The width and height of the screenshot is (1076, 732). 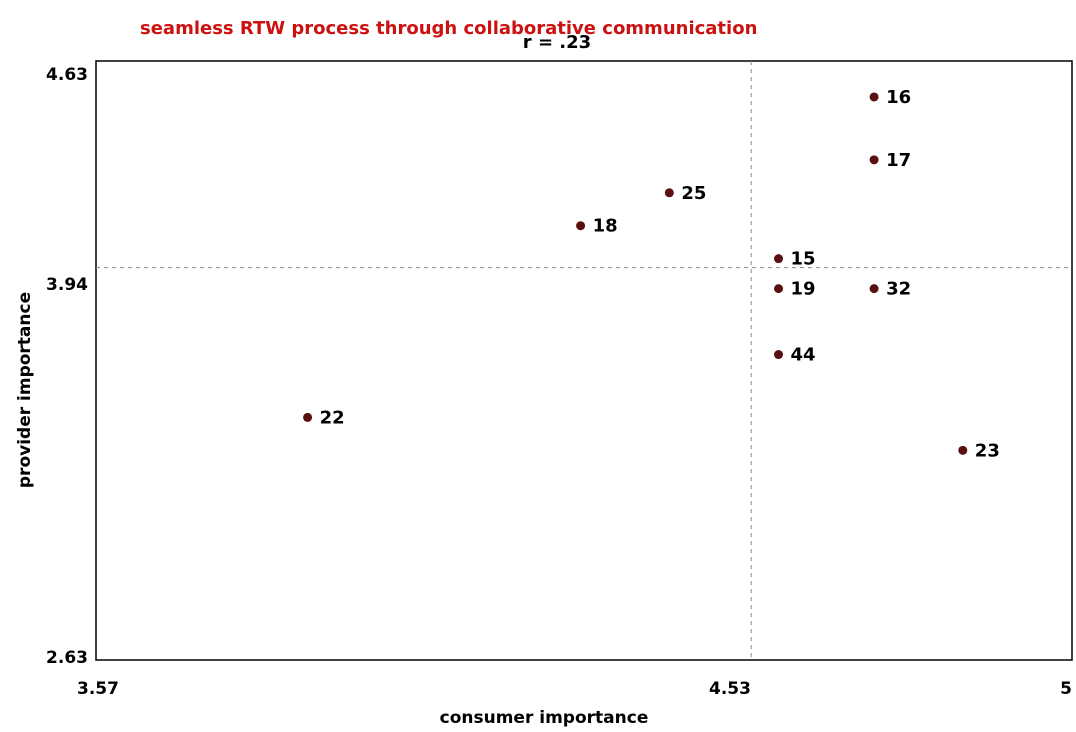 I want to click on x-tick-label-mid: 4.53, so click(x=730, y=689).